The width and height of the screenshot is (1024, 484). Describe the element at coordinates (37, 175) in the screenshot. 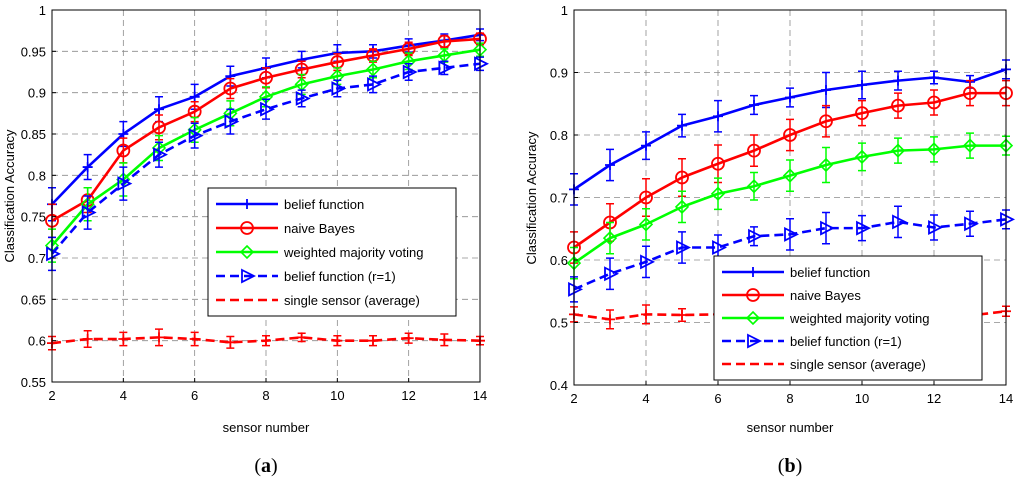

I see `y-tick-label-a: 0.8` at that location.